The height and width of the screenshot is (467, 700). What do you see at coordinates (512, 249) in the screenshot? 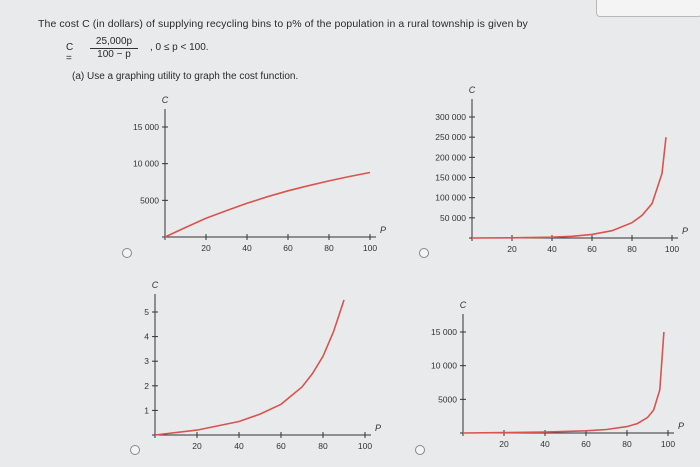
I see `x-tick-label-2: 20` at bounding box center [512, 249].